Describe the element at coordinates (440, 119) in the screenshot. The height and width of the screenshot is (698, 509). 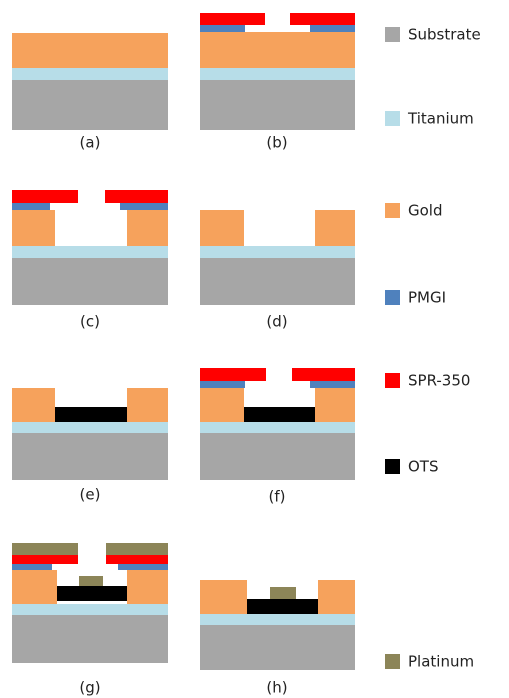
I see `legend-label: Titanium` at that location.